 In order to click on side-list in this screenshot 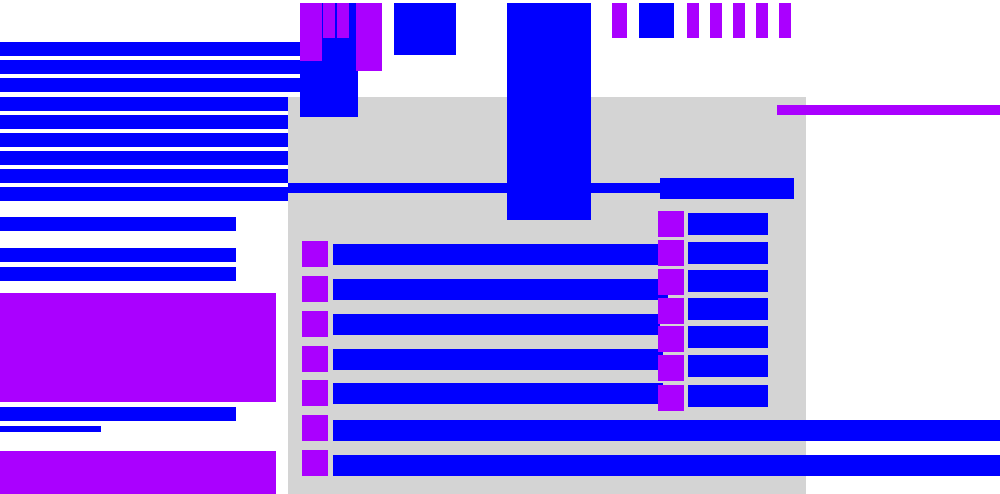, I will do `click(713, 311)`.